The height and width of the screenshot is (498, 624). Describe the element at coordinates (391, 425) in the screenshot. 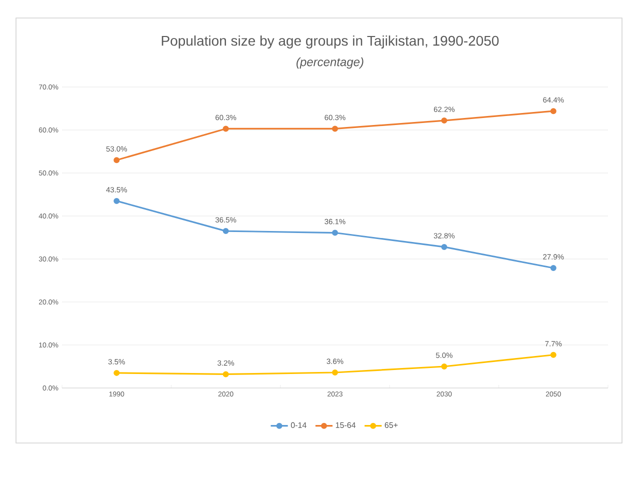

I see `legend-label: 65+` at that location.